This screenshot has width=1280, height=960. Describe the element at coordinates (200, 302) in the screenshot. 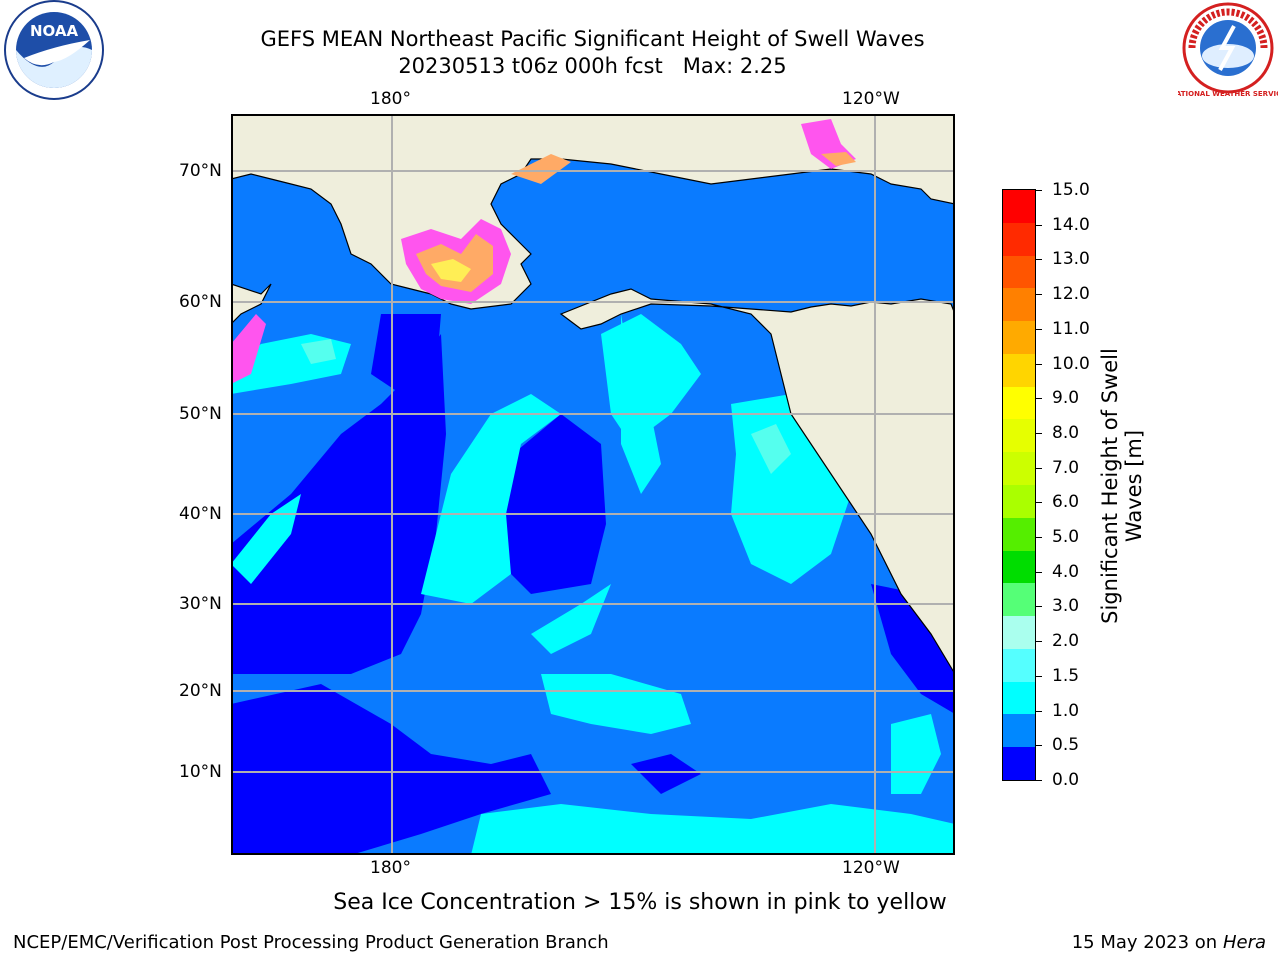

I see `lat-label-60n: 60°N` at that location.